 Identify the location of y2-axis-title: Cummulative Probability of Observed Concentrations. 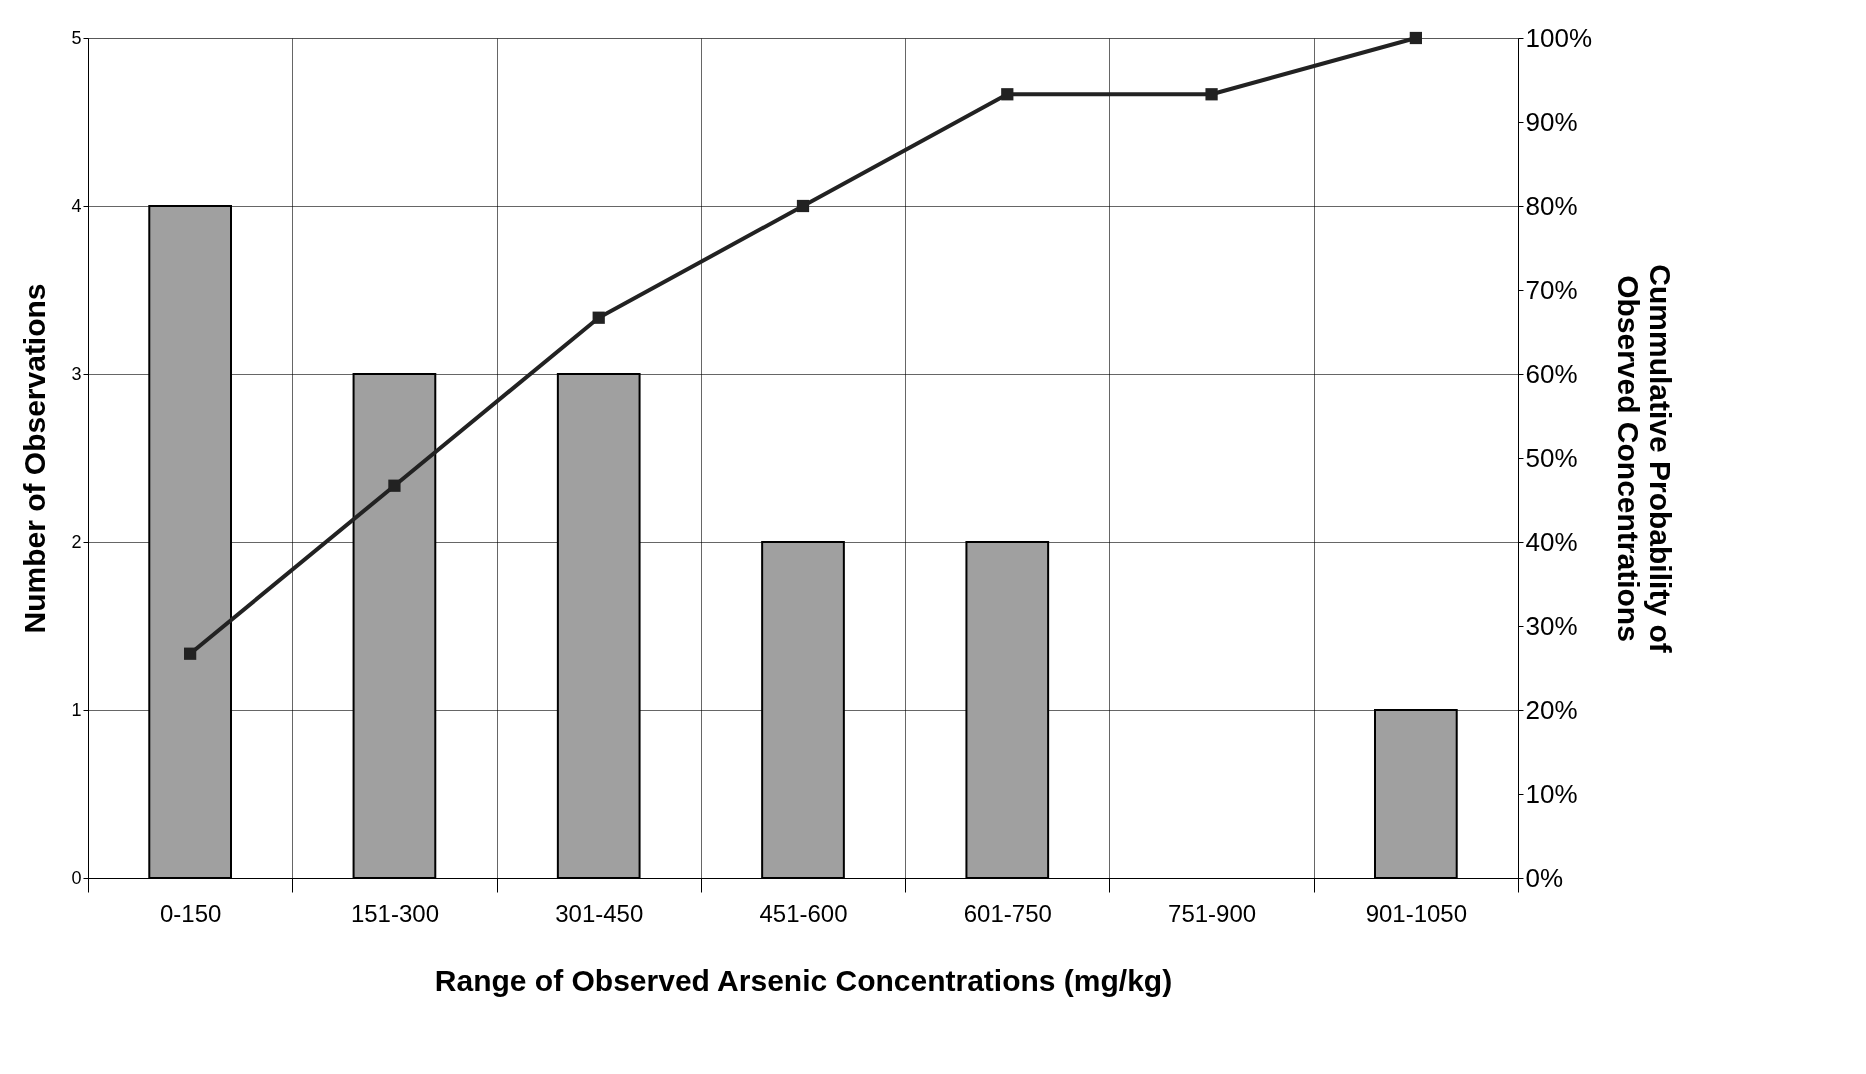
(1644, 459).